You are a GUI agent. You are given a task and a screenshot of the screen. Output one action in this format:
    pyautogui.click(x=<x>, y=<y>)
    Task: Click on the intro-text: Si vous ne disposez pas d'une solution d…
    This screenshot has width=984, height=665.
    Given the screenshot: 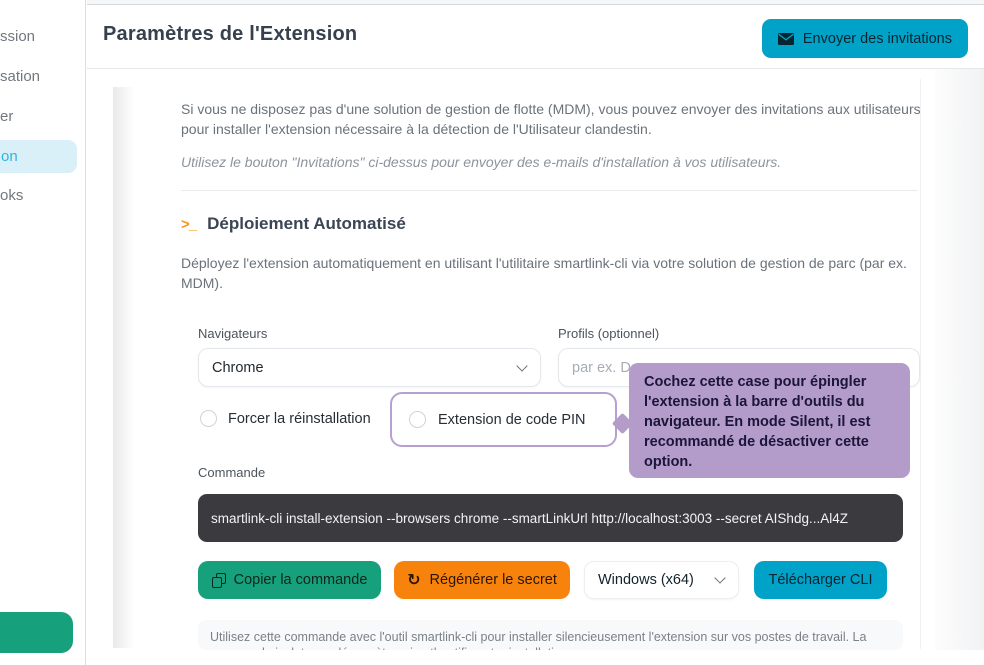 What is the action you would take?
    pyautogui.click(x=551, y=119)
    